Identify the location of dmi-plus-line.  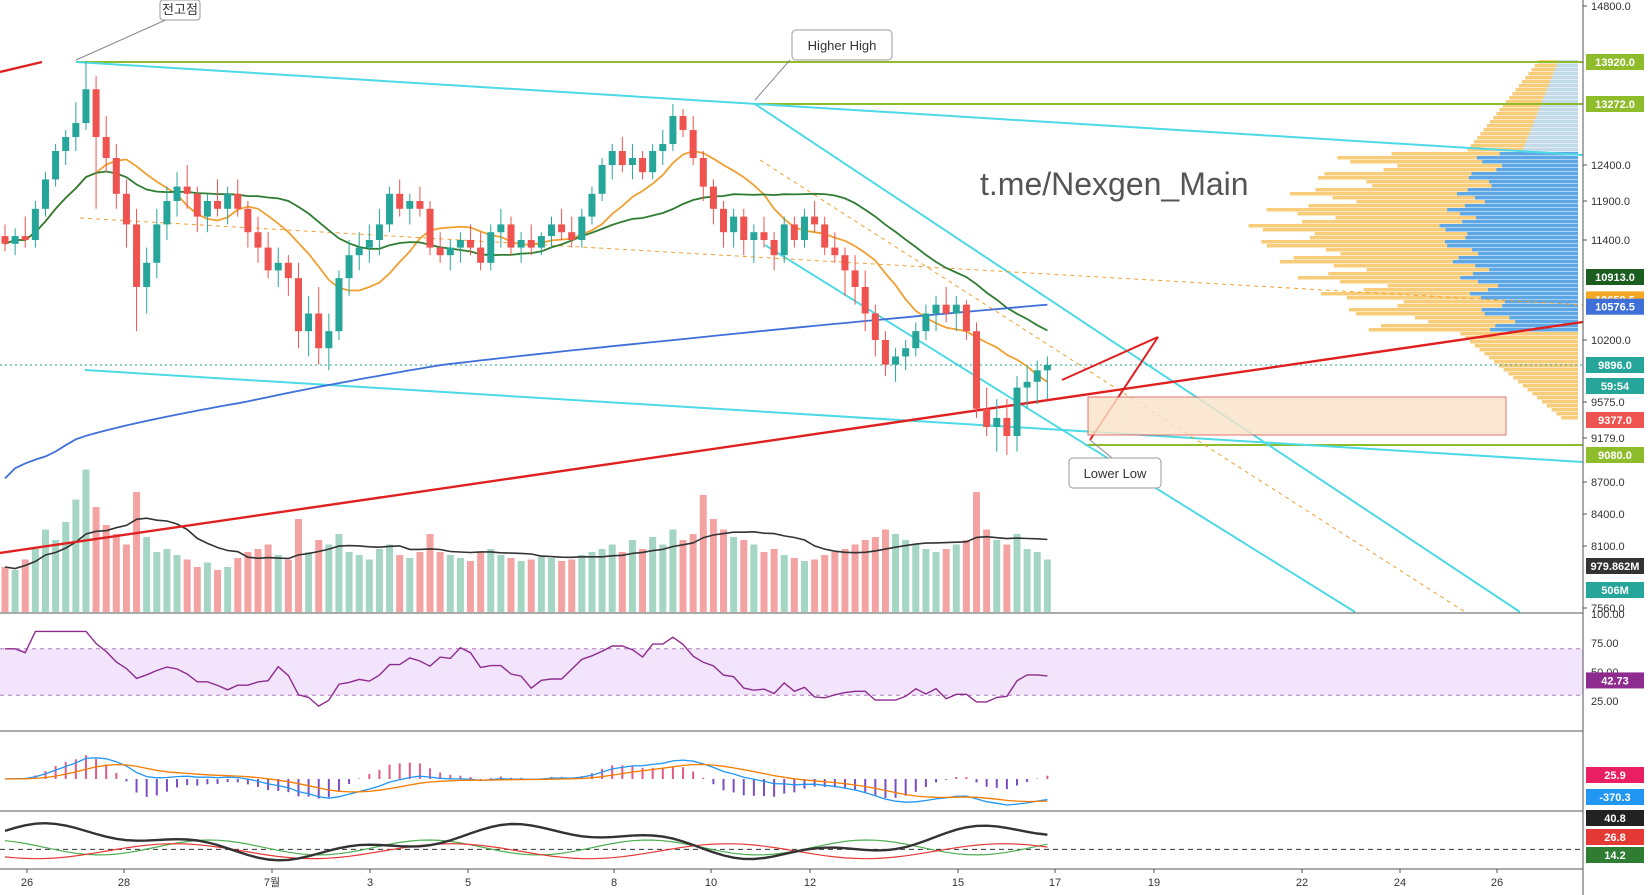
(526, 847).